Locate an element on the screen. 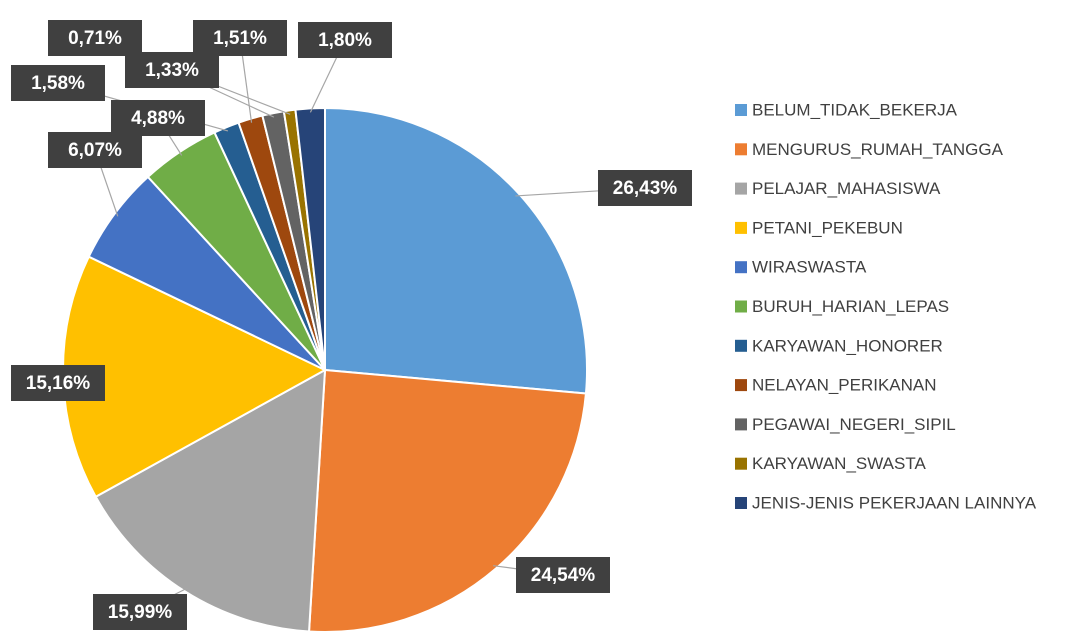  data-label: 1,80% is located at coordinates (345, 40).